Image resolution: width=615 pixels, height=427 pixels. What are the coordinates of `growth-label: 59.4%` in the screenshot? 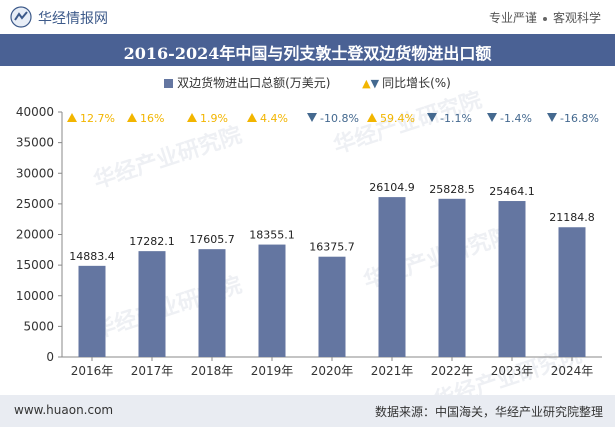 It's located at (397, 118).